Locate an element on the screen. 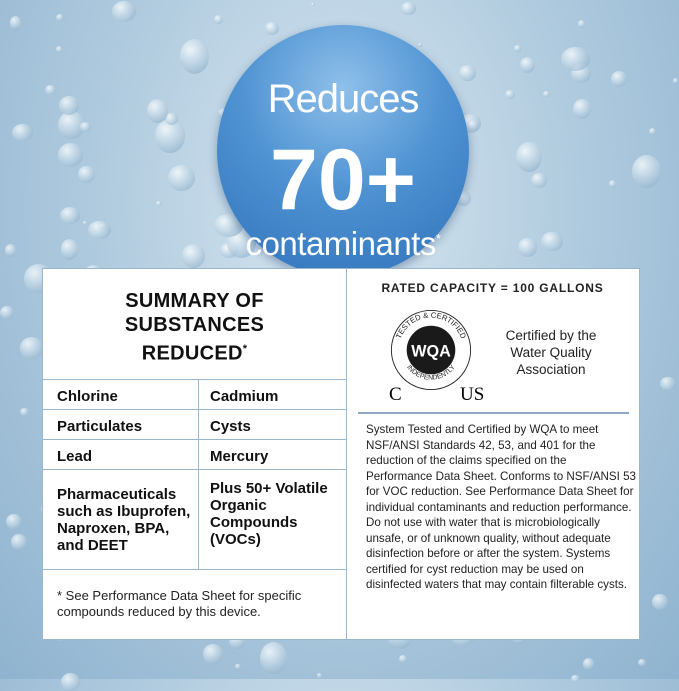  rated-capacity: RATED CAPACITY = 100 GALLONS is located at coordinates (492, 288).